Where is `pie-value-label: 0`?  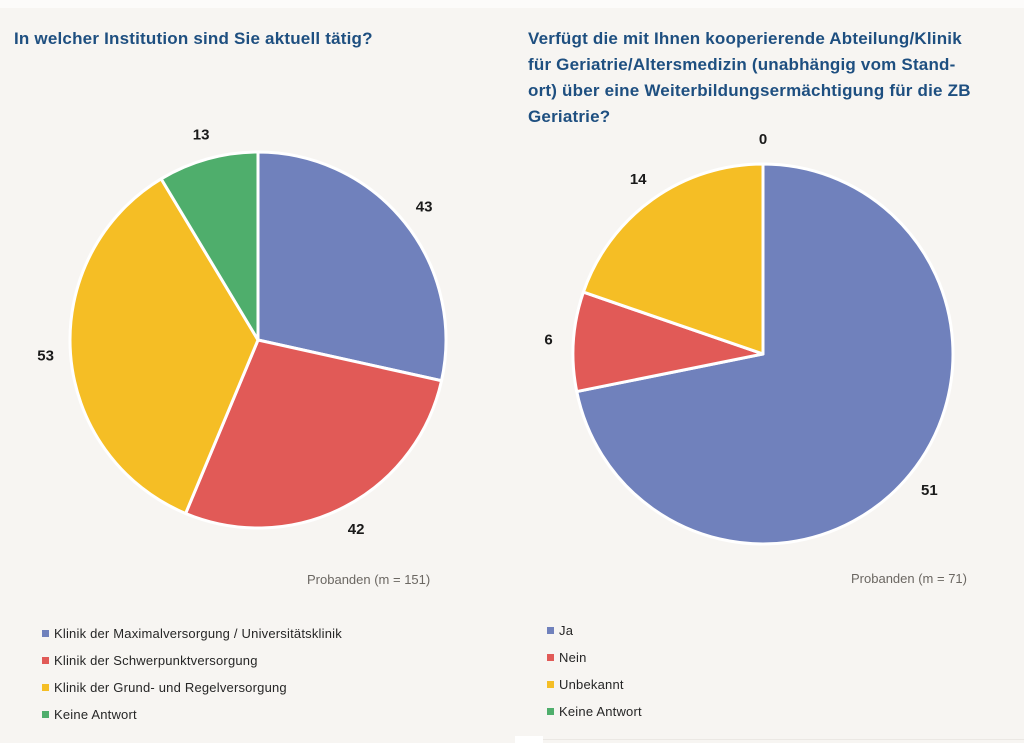 pie-value-label: 0 is located at coordinates (763, 139).